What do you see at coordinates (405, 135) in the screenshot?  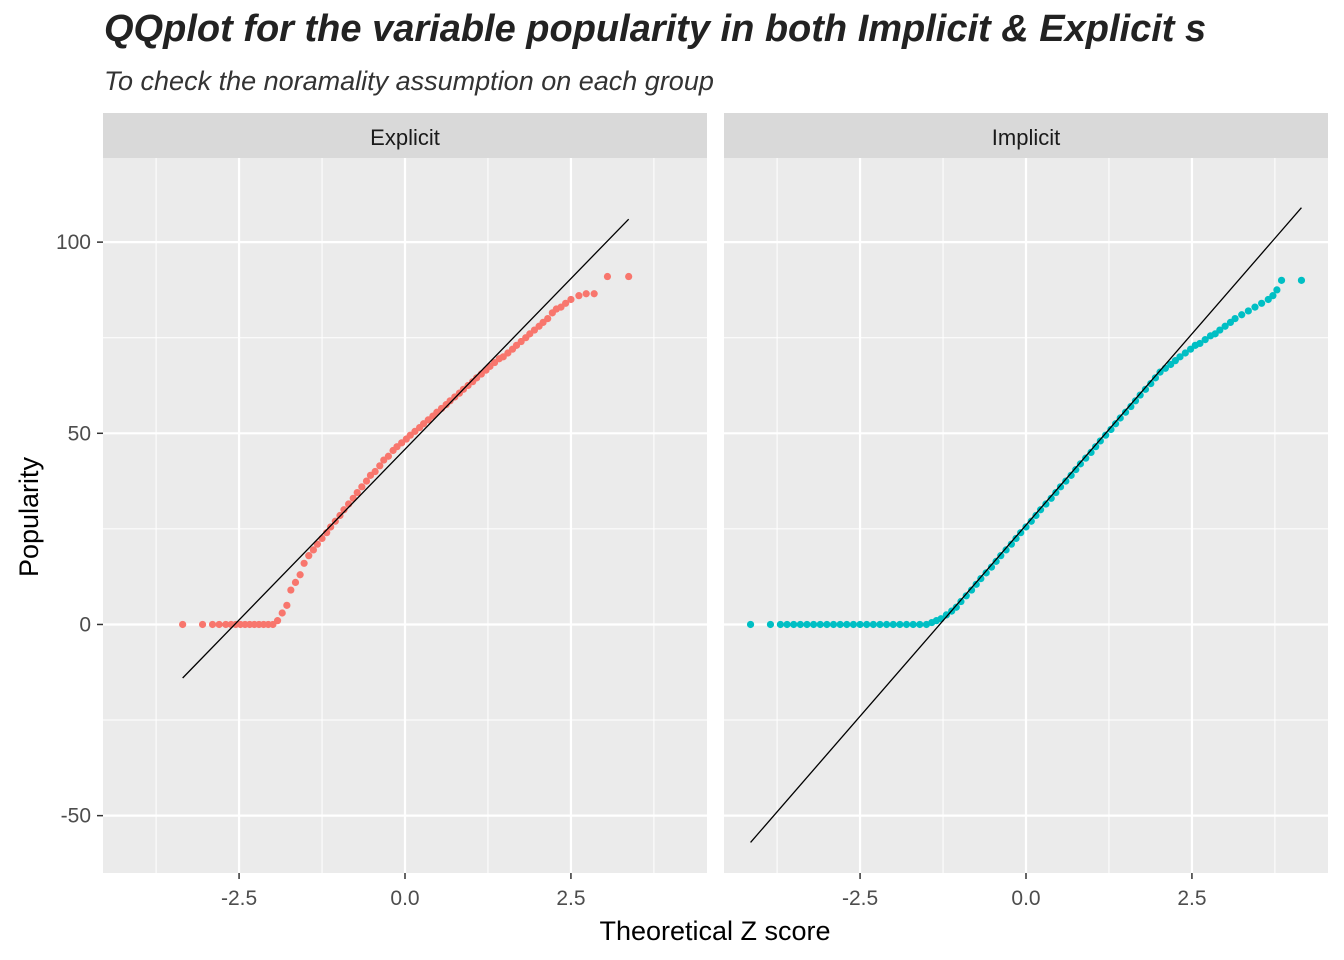 I see `facet-strip-background` at bounding box center [405, 135].